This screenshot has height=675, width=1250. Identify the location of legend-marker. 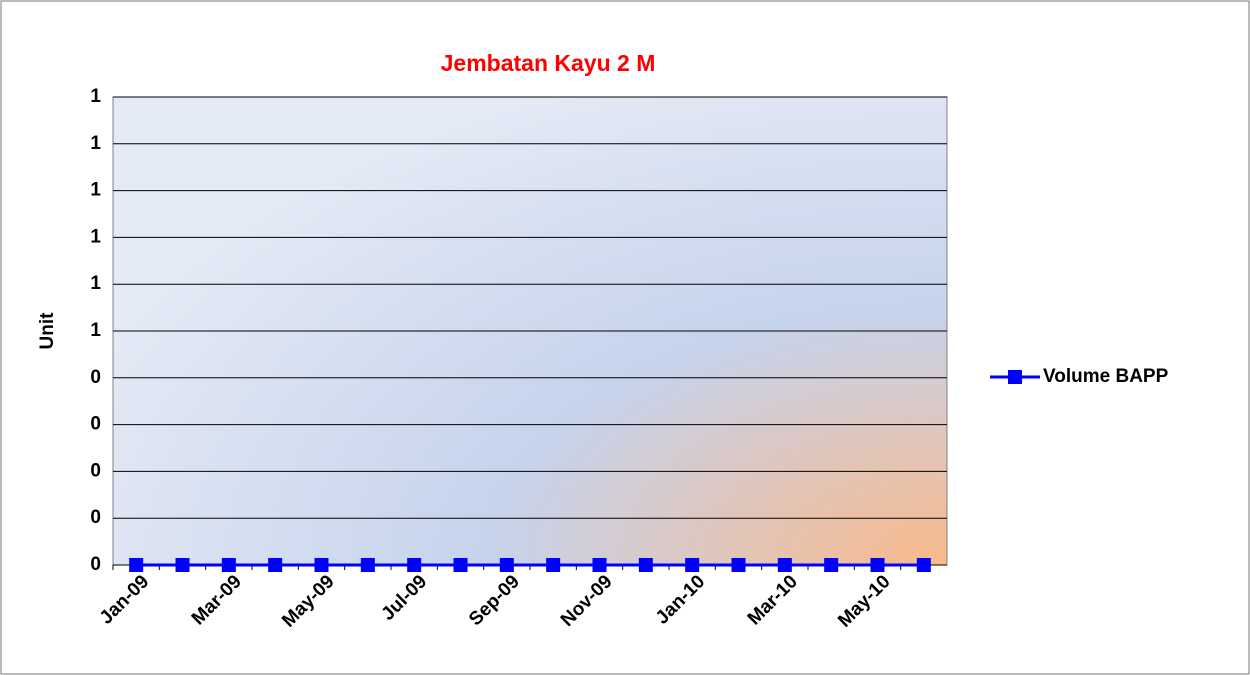
(1015, 377).